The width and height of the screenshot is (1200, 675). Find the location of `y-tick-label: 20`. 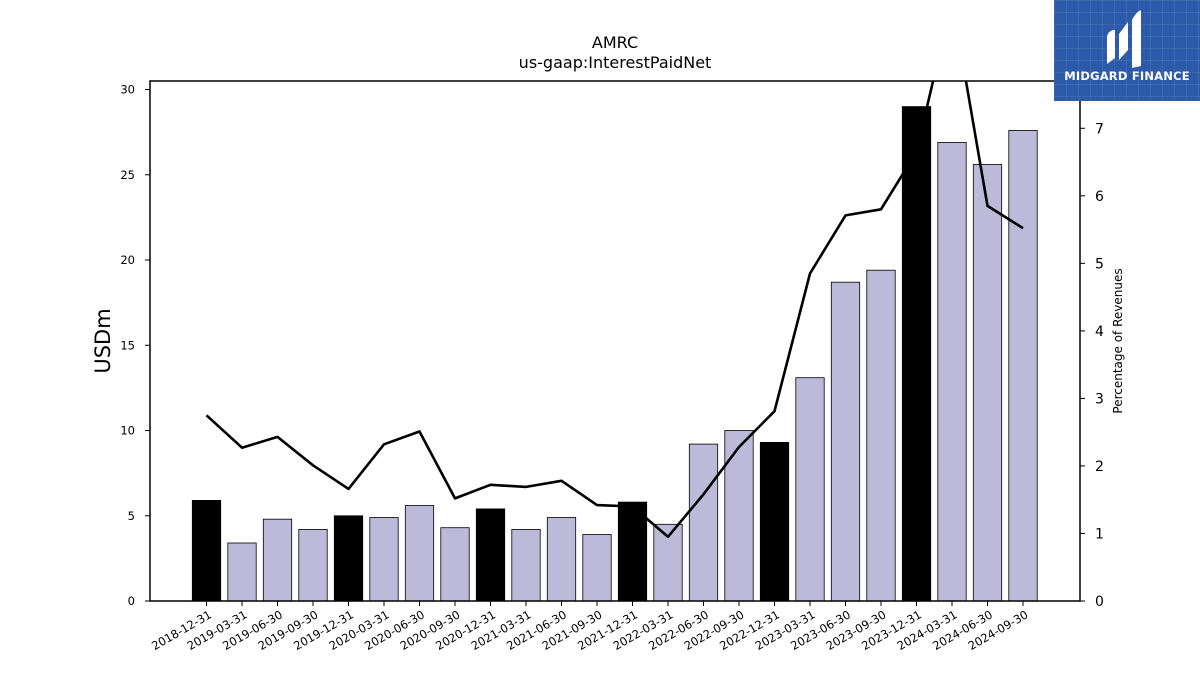

y-tick-label: 20 is located at coordinates (127, 260).